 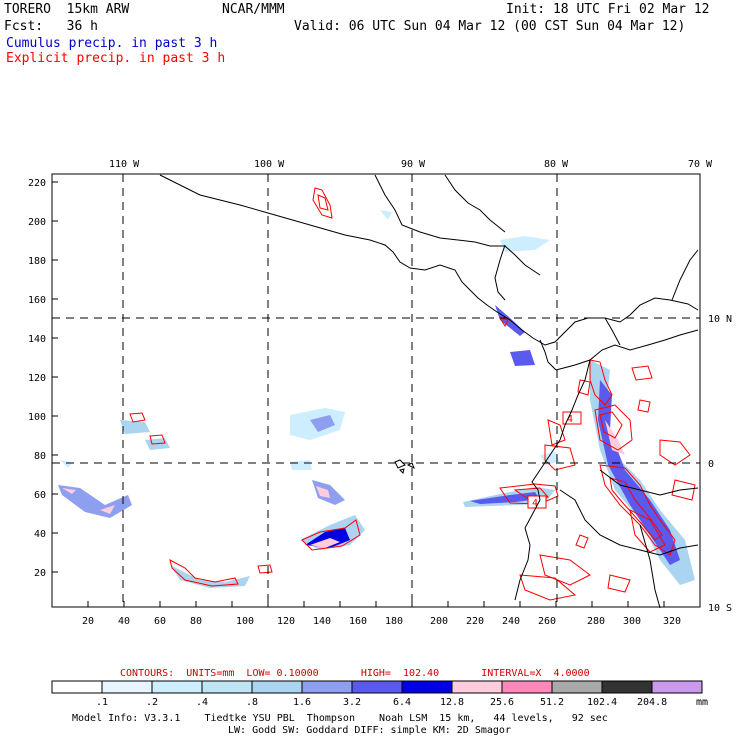 What do you see at coordinates (632, 621) in the screenshot?
I see `svg-text: 300` at bounding box center [632, 621].